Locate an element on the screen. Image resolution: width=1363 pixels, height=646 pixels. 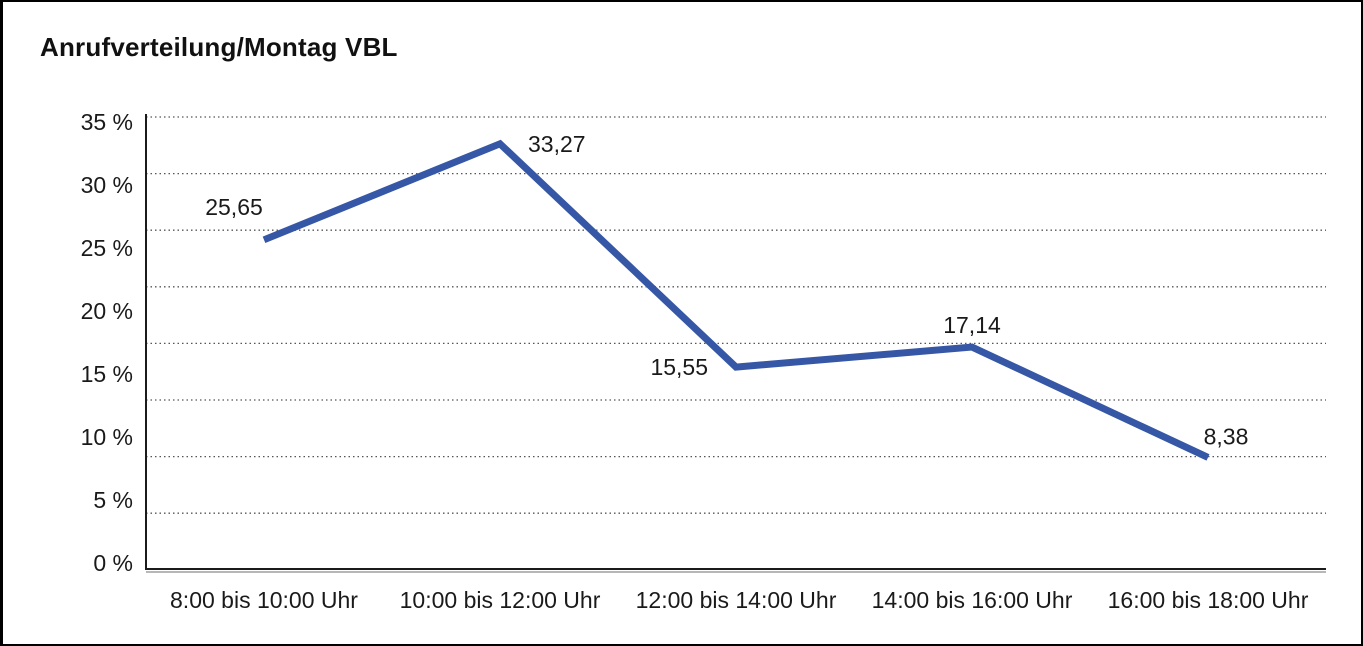
y-tick-label: 5 % is located at coordinates (113, 500).